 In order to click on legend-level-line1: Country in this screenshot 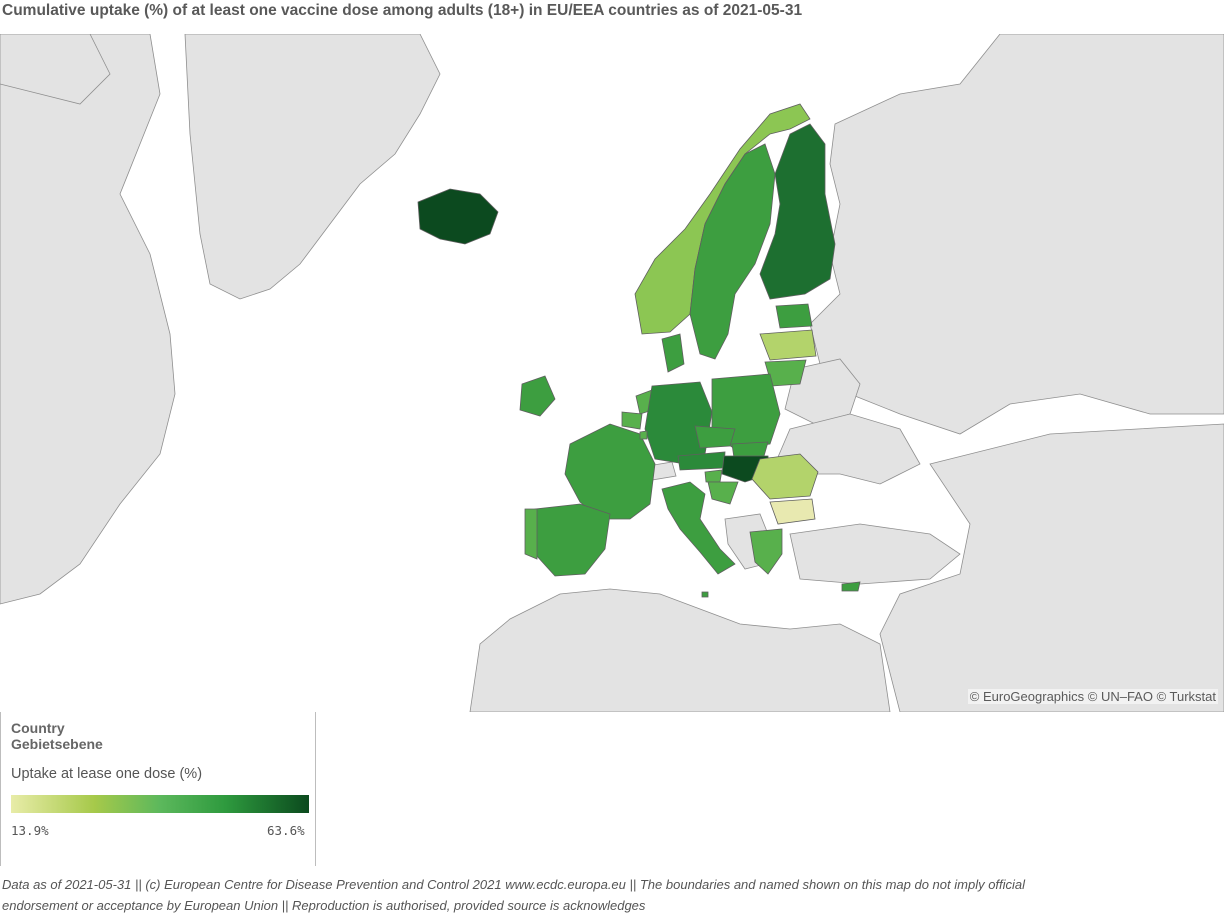, I will do `click(38, 728)`.